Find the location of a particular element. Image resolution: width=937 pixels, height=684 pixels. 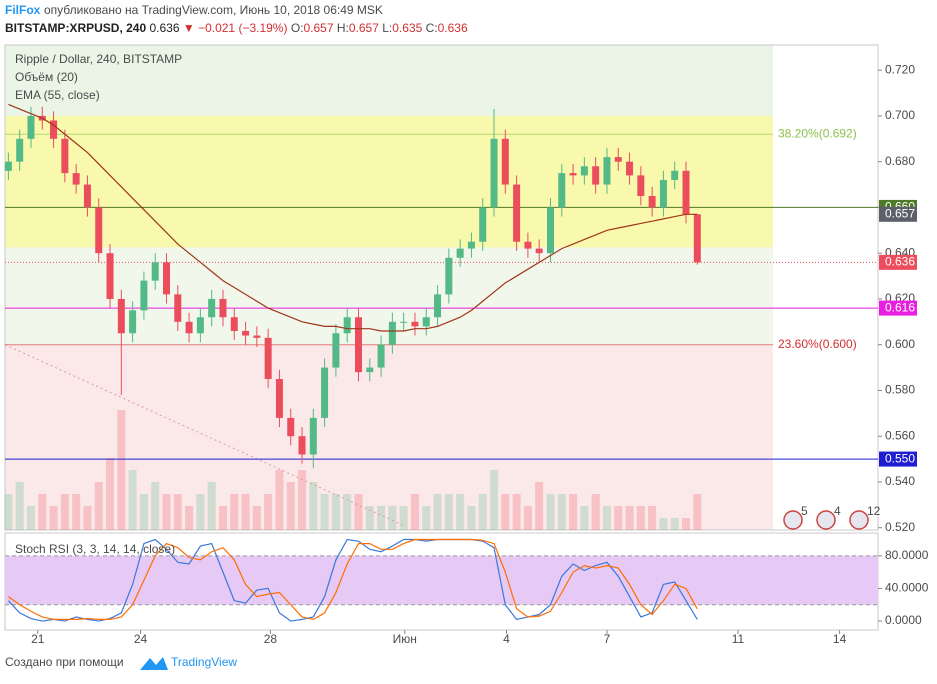

footer-brand: TradingView is located at coordinates (204, 662).